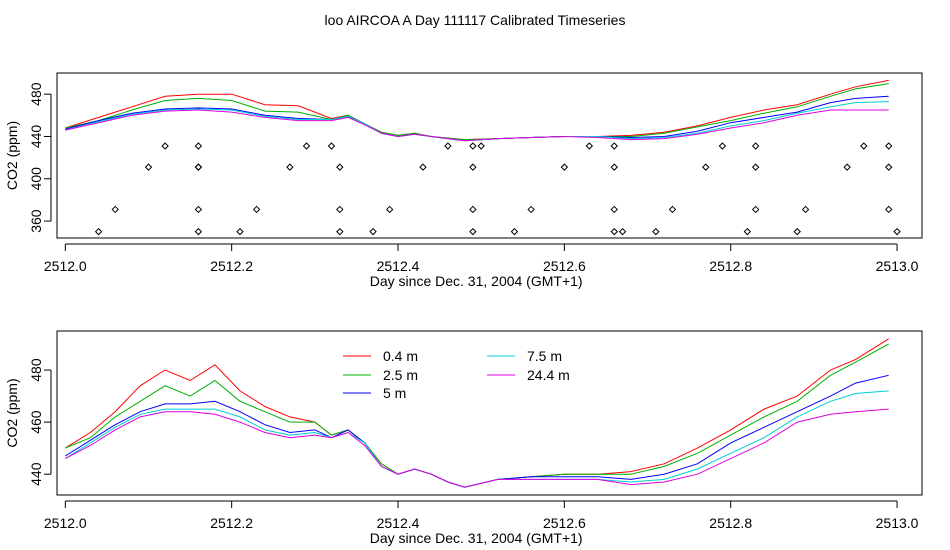 The width and height of the screenshot is (950, 550). I want to click on legend: 0.4 m 2.5 m 5 m 7.5 m 24.4 m, so click(456, 374).